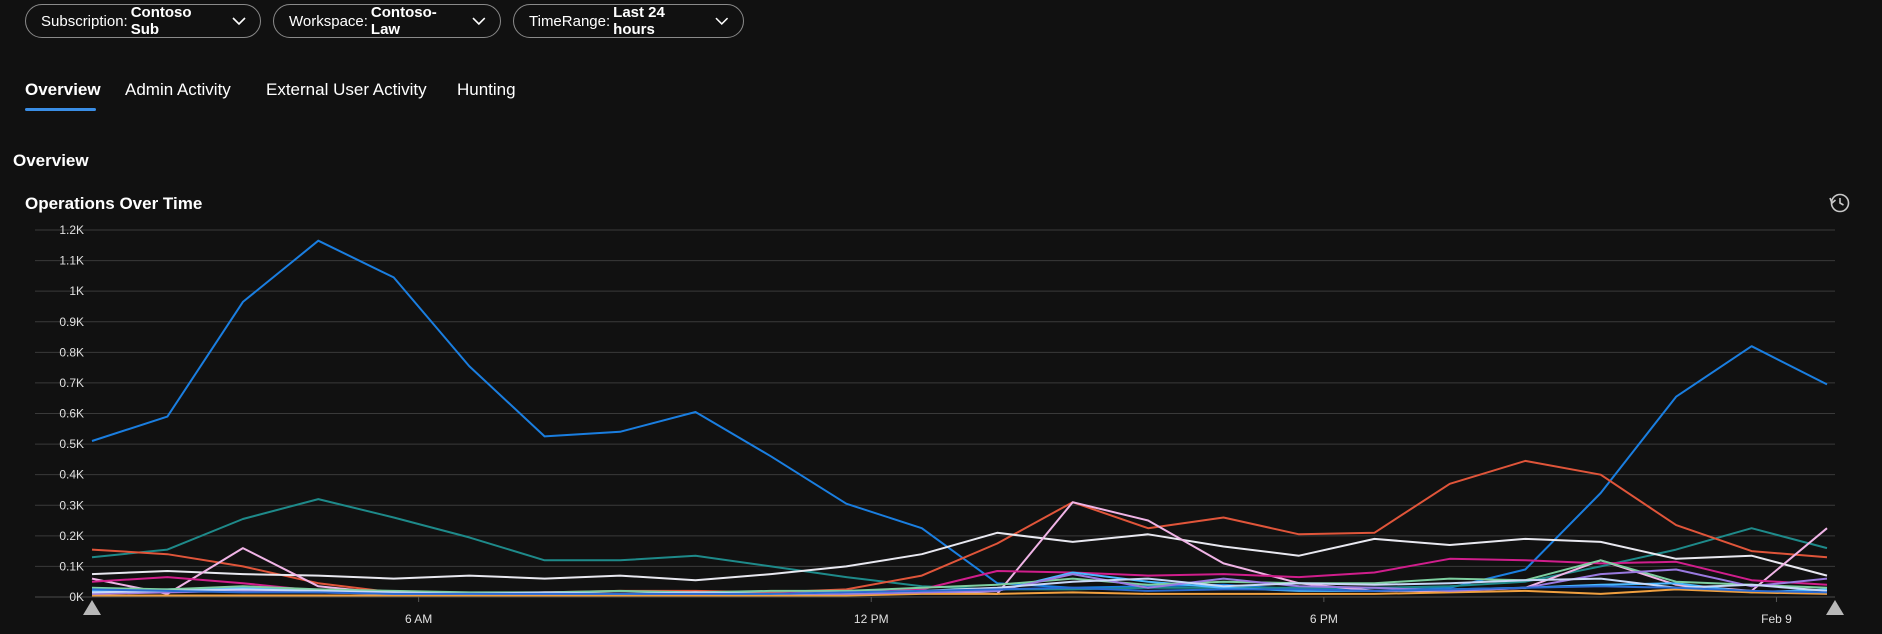 The image size is (1882, 634). Describe the element at coordinates (71, 505) in the screenshot. I see `y-tick-label: 0.3K` at that location.